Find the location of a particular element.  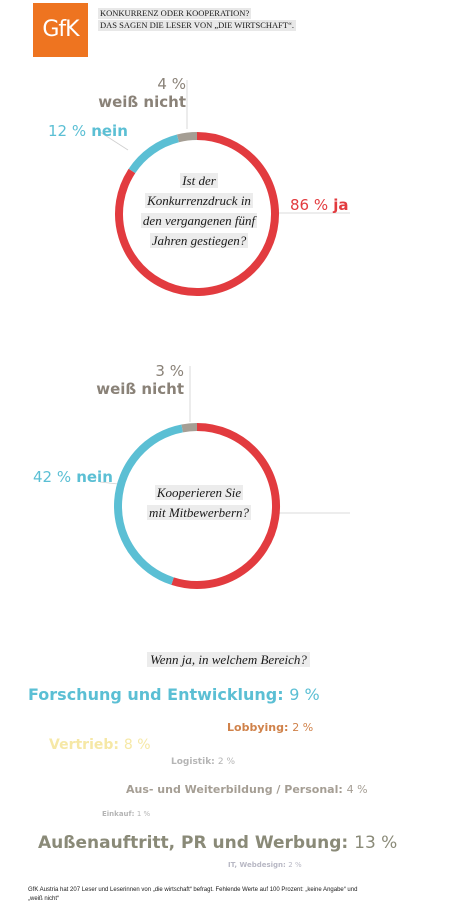

chart2-slice-ja is located at coordinates (225, 506).